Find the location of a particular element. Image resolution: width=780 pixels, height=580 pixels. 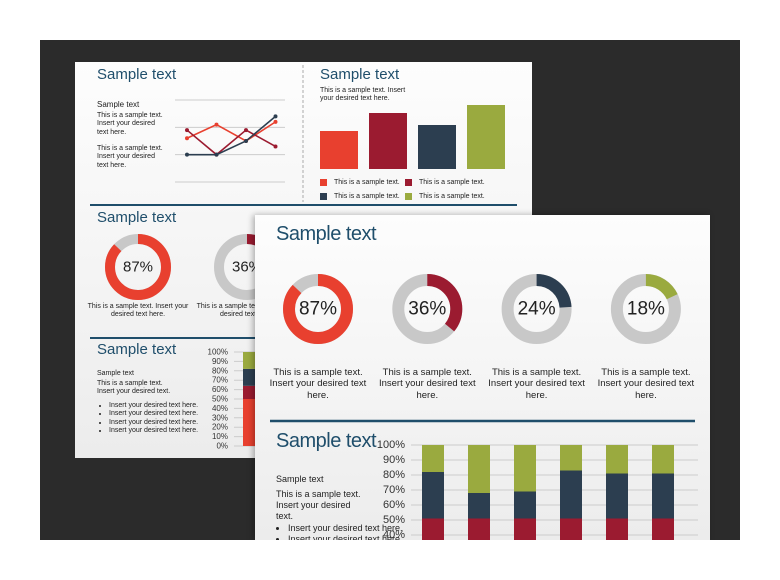

donut-track is located at coordinates (536, 309).